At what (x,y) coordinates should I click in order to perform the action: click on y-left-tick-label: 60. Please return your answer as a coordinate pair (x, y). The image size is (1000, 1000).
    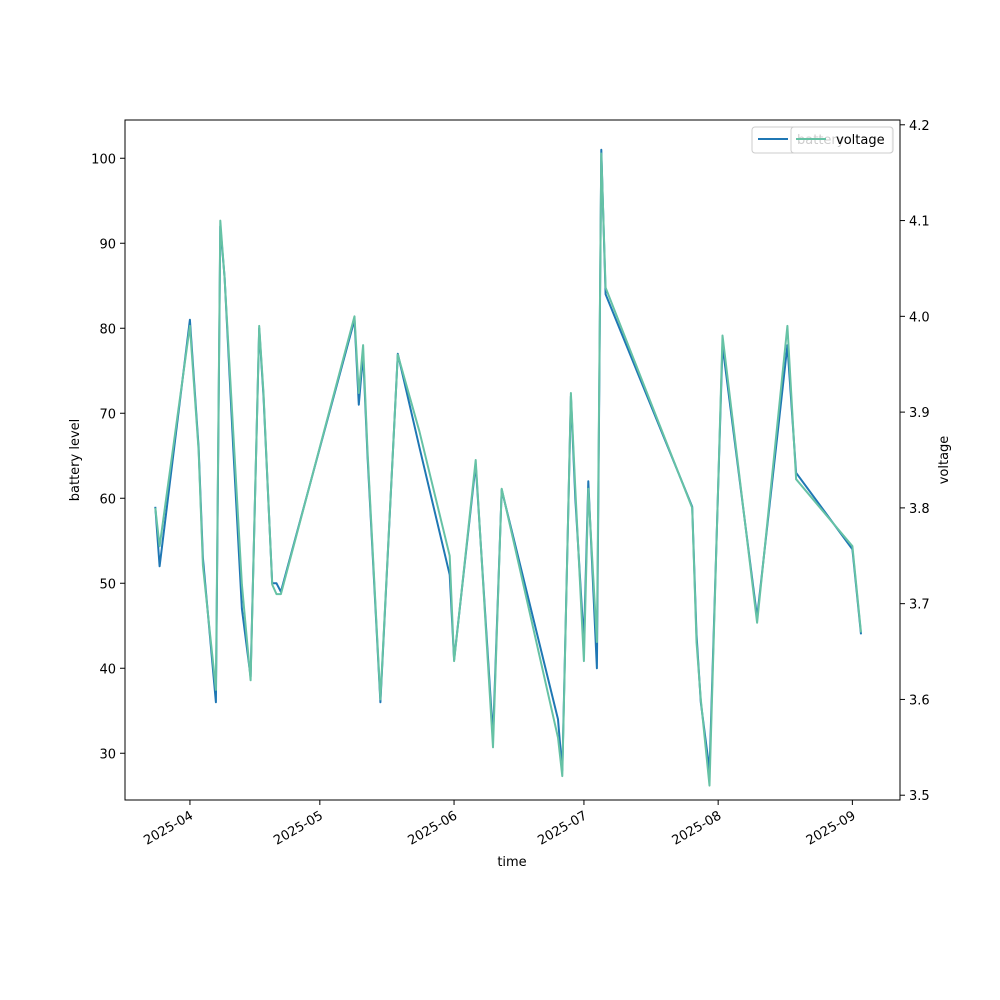
    Looking at the image, I should click on (107, 499).